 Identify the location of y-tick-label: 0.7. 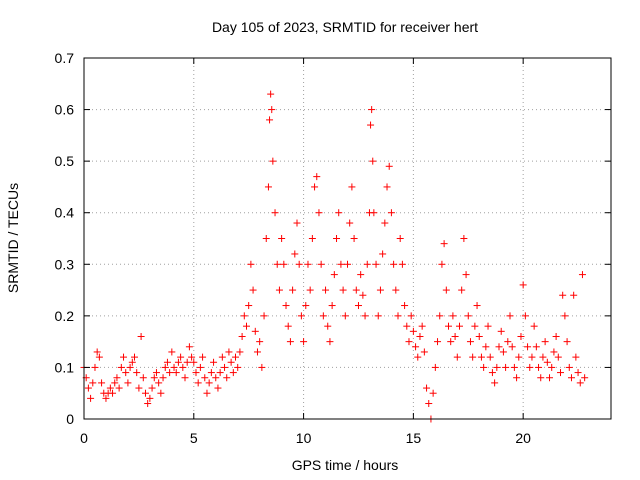
(65, 58).